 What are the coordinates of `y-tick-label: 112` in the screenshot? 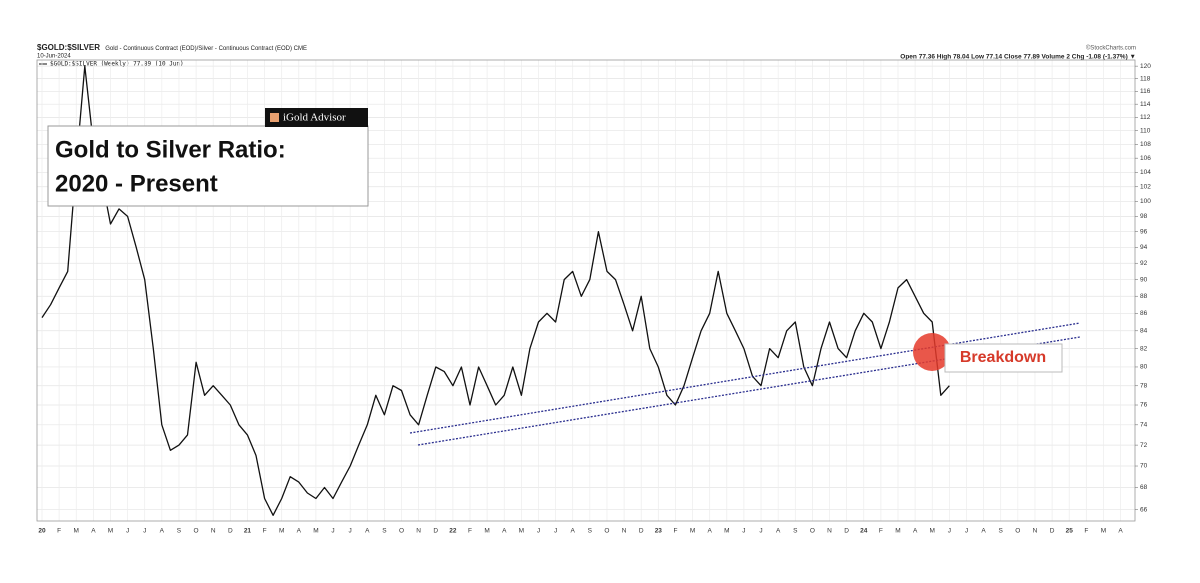 It's located at (1145, 117).